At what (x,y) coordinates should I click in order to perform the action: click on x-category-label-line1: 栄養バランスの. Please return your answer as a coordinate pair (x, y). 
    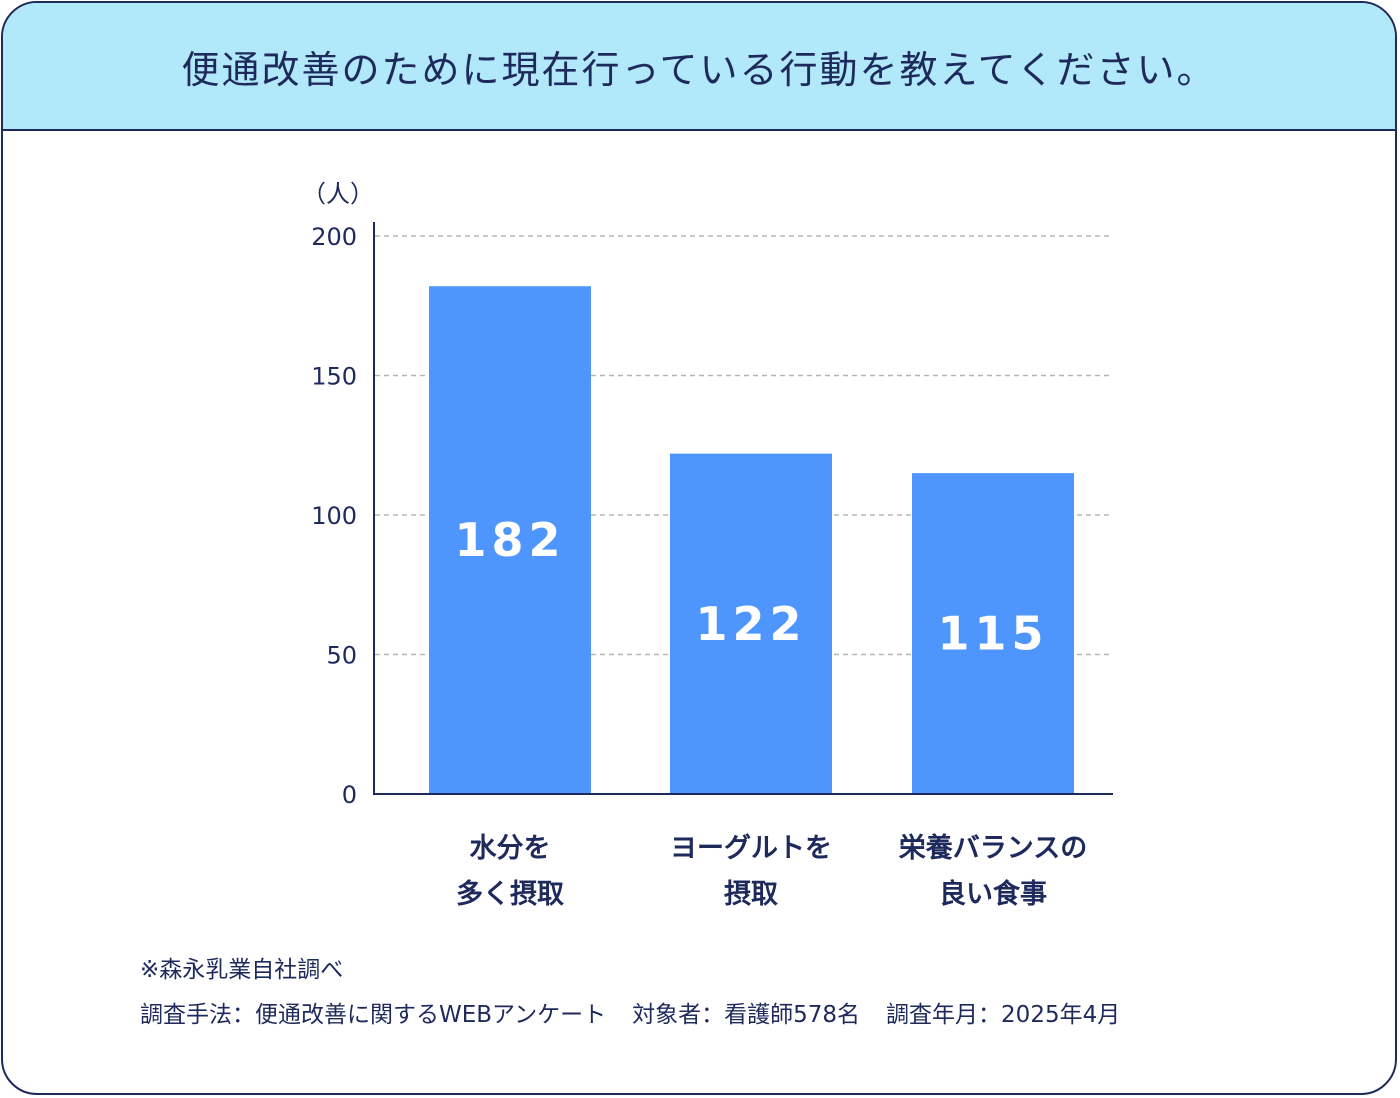
    Looking at the image, I should click on (992, 848).